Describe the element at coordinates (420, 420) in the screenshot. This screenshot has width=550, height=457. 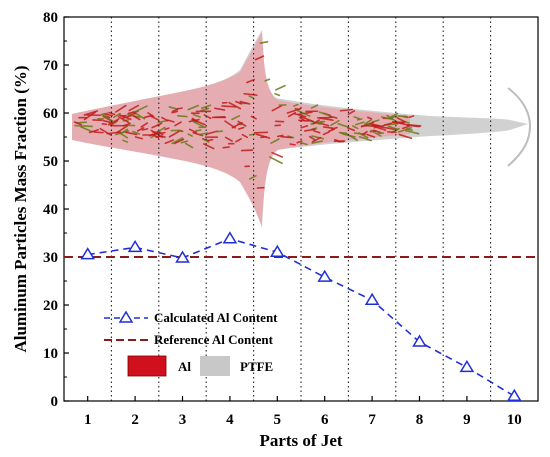
I see `x-tick-label: 8` at that location.